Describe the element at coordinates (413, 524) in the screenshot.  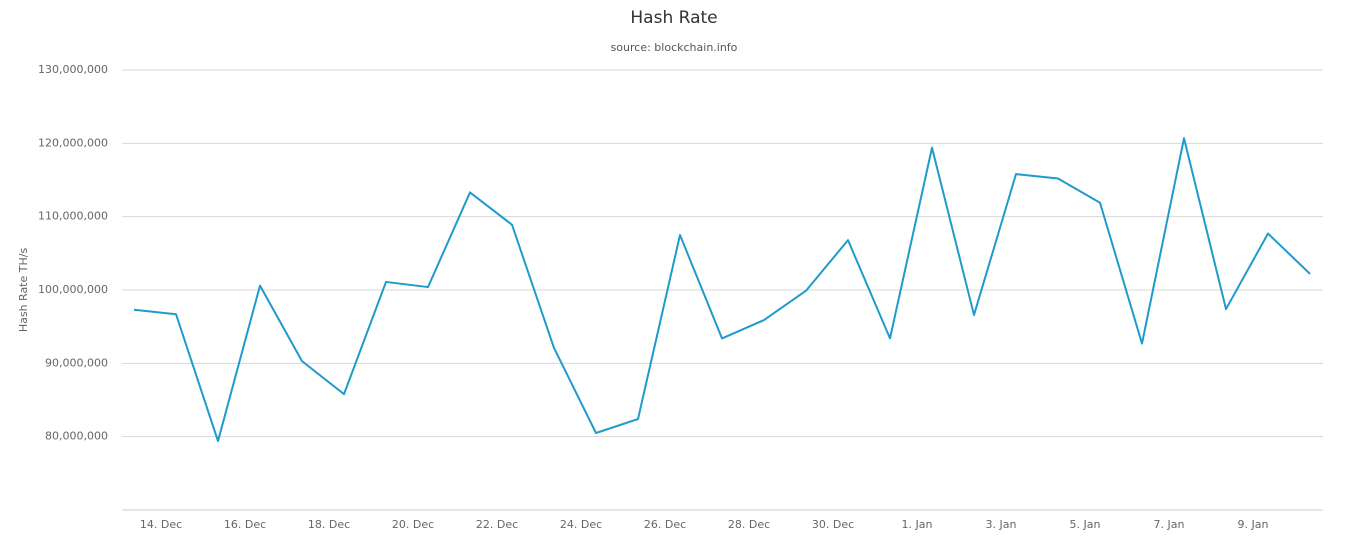
I see `x-tick-label: 20. Dec` at that location.